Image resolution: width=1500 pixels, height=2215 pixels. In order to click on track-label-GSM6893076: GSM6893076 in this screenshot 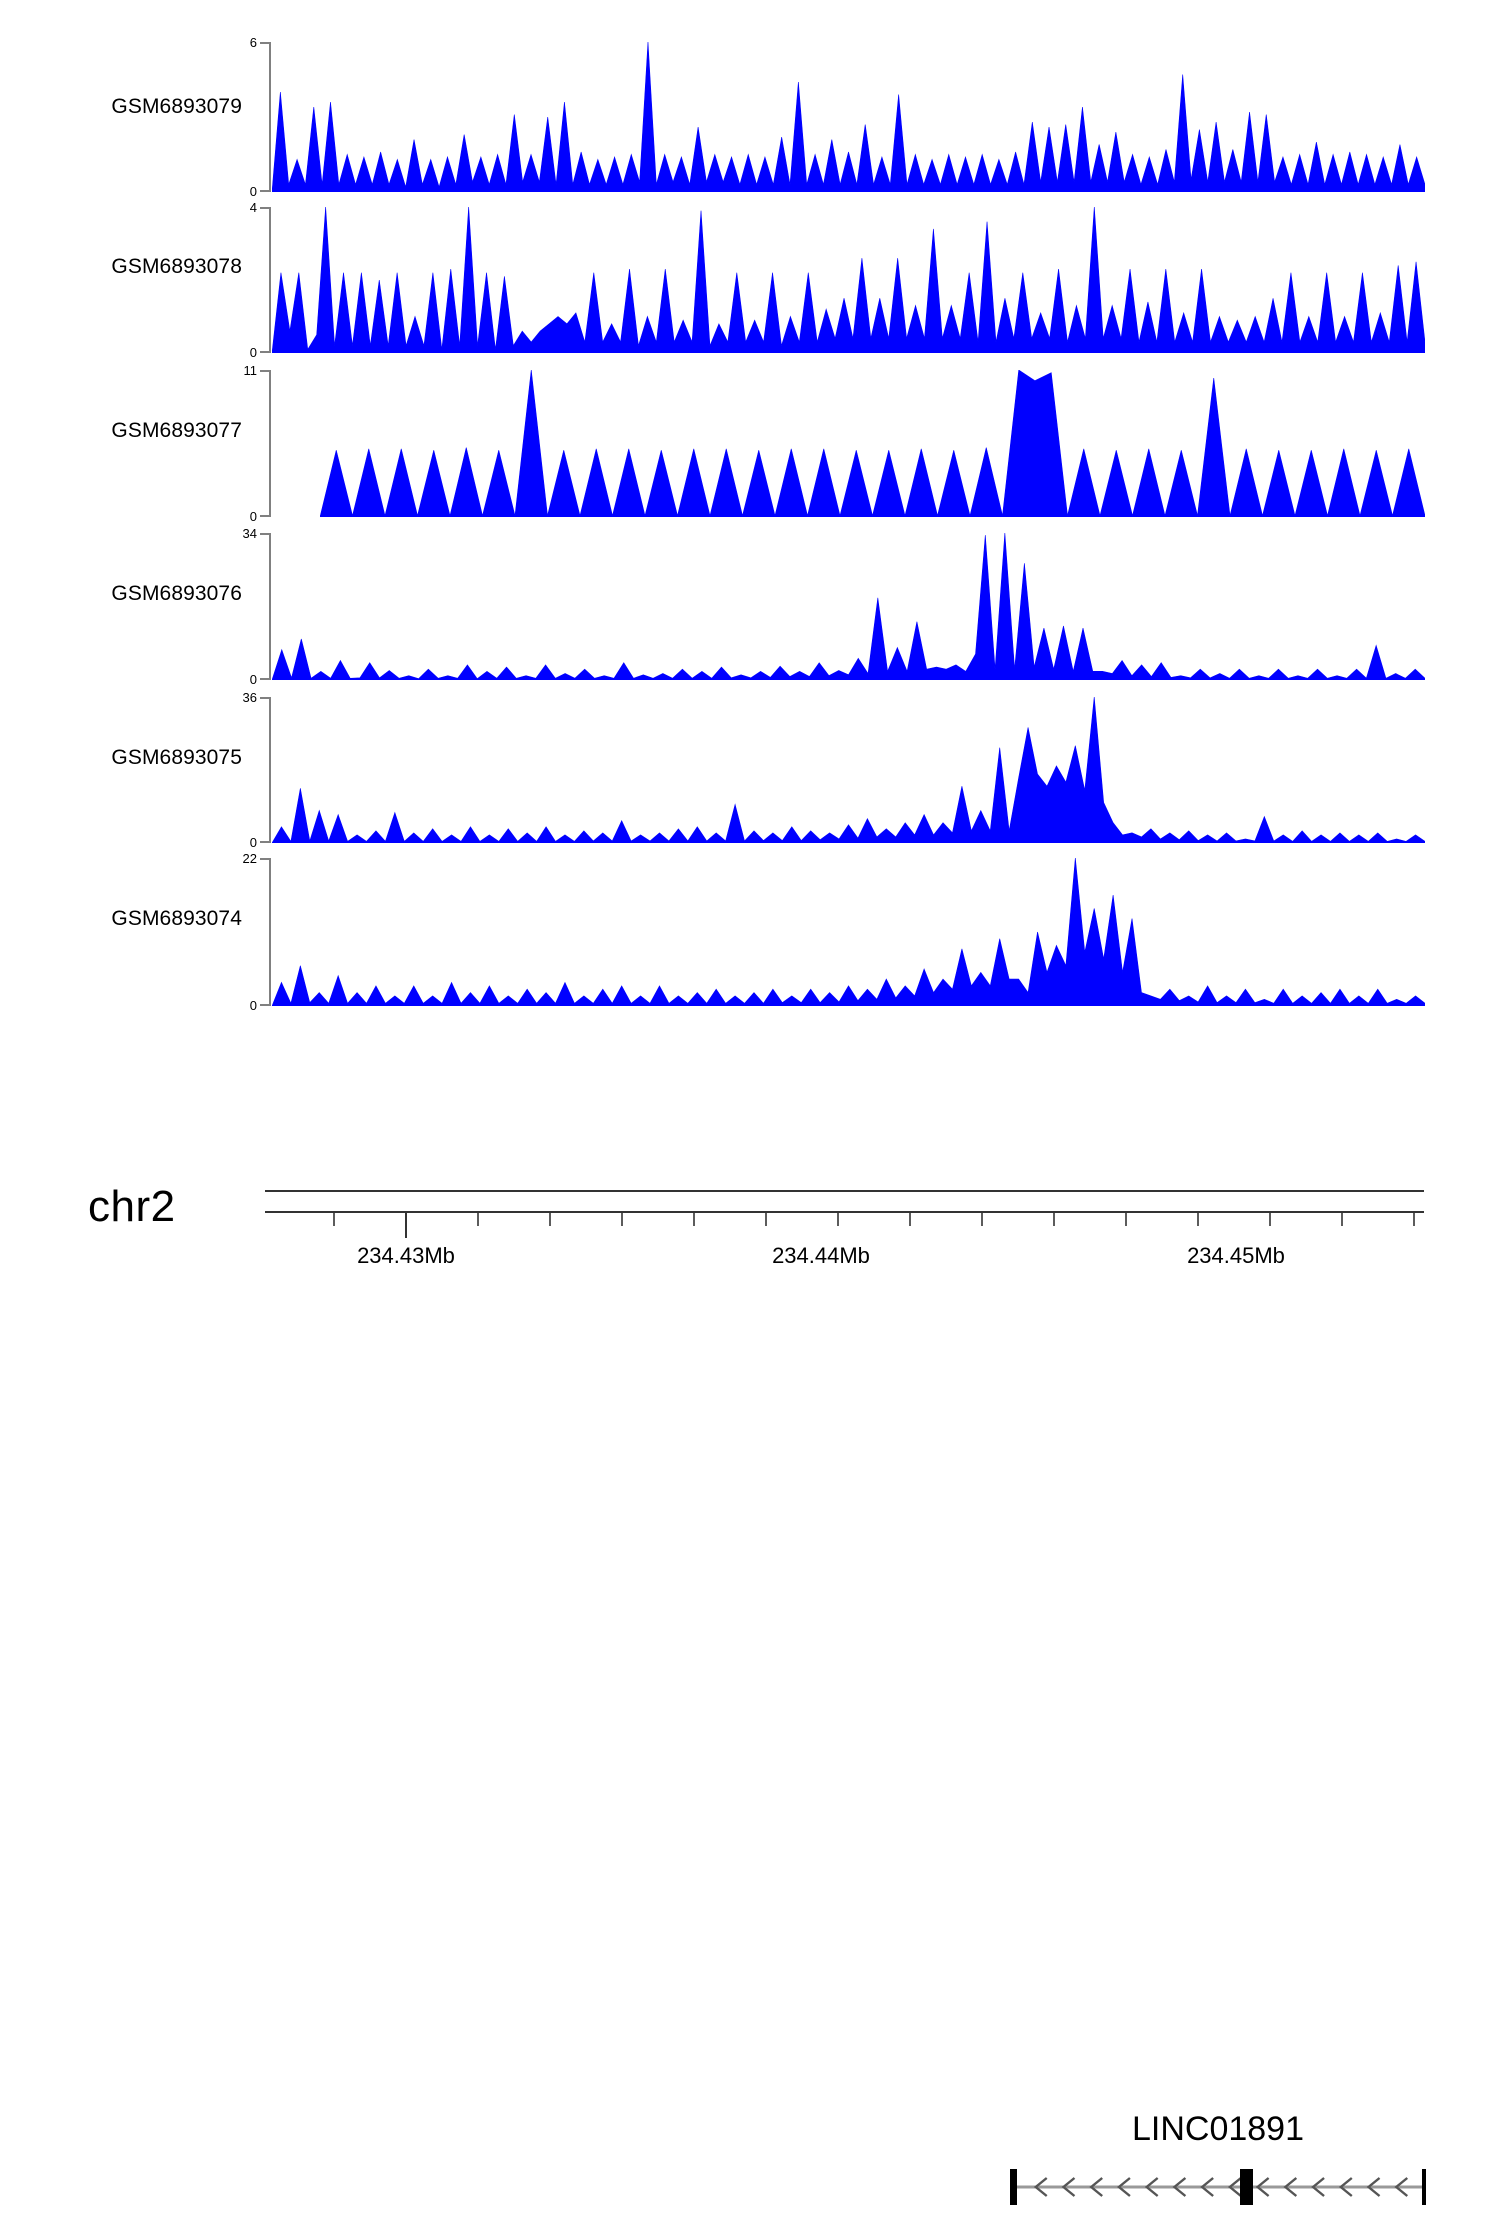, I will do `click(176, 593)`.